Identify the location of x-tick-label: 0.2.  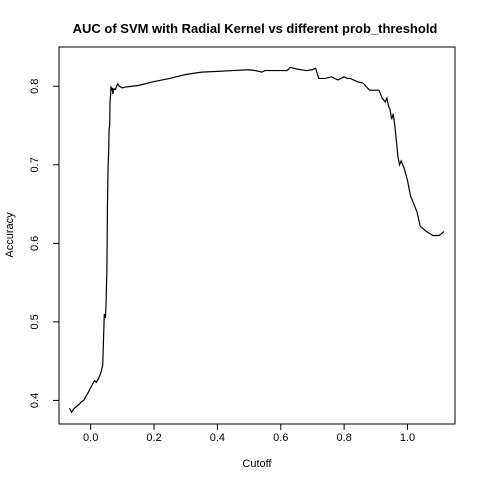
(153, 438).